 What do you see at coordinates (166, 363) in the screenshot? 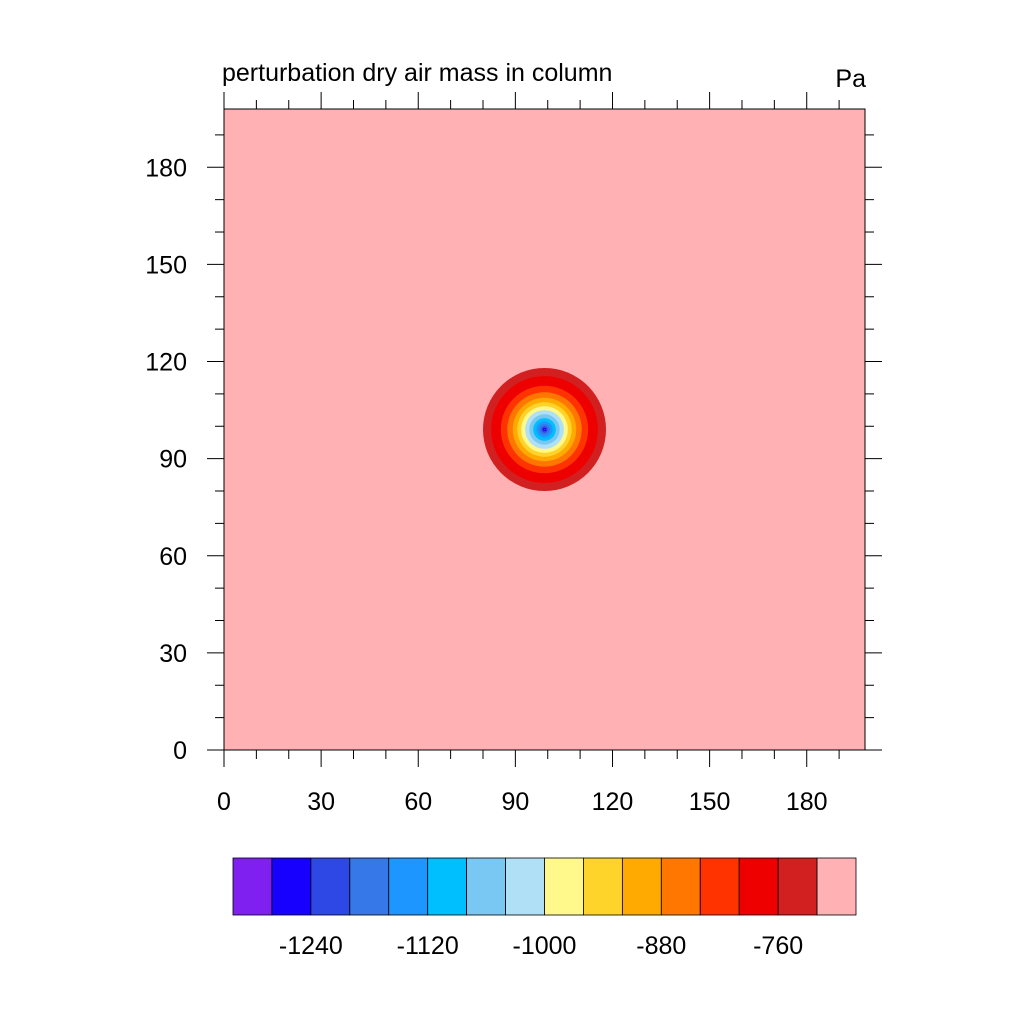
I see `y-tick-label: 120` at bounding box center [166, 363].